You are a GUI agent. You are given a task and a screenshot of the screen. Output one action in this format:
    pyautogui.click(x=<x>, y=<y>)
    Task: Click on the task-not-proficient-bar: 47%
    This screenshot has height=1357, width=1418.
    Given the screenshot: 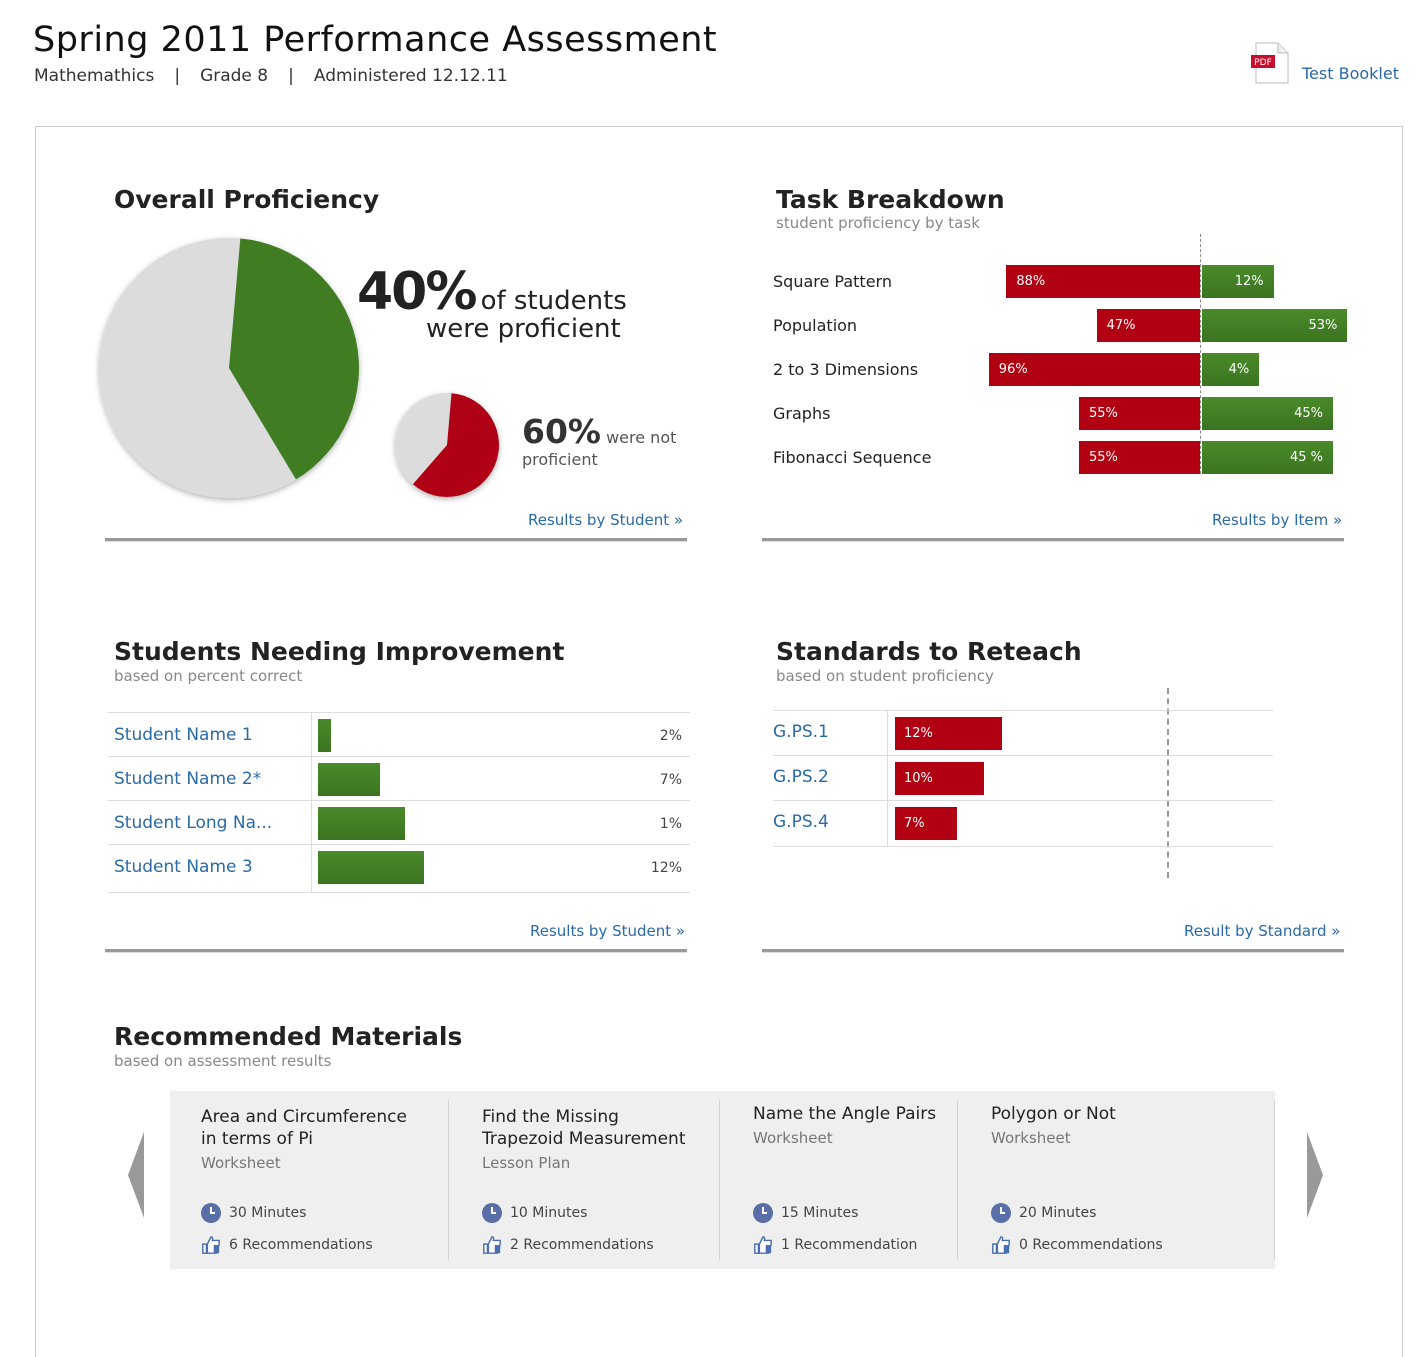 What is the action you would take?
    pyautogui.click(x=1148, y=325)
    